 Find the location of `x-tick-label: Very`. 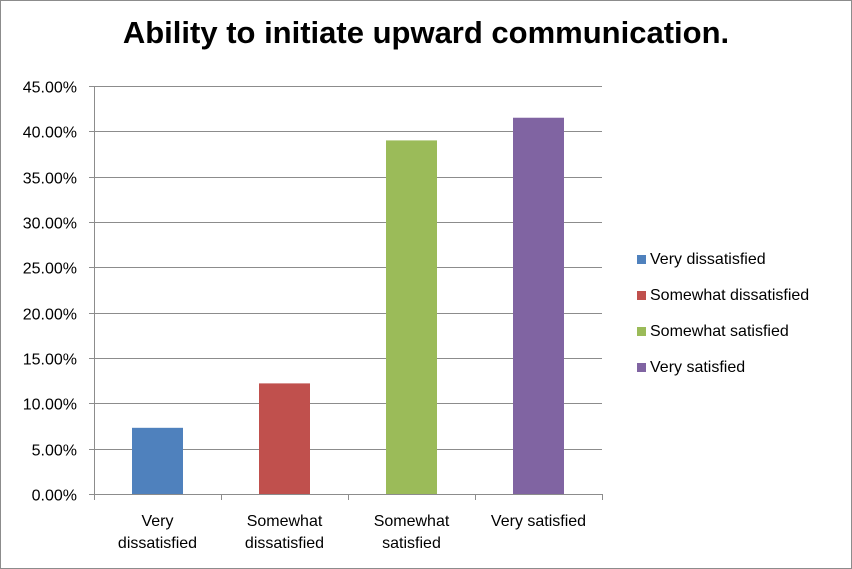

x-tick-label: Very is located at coordinates (157, 521).